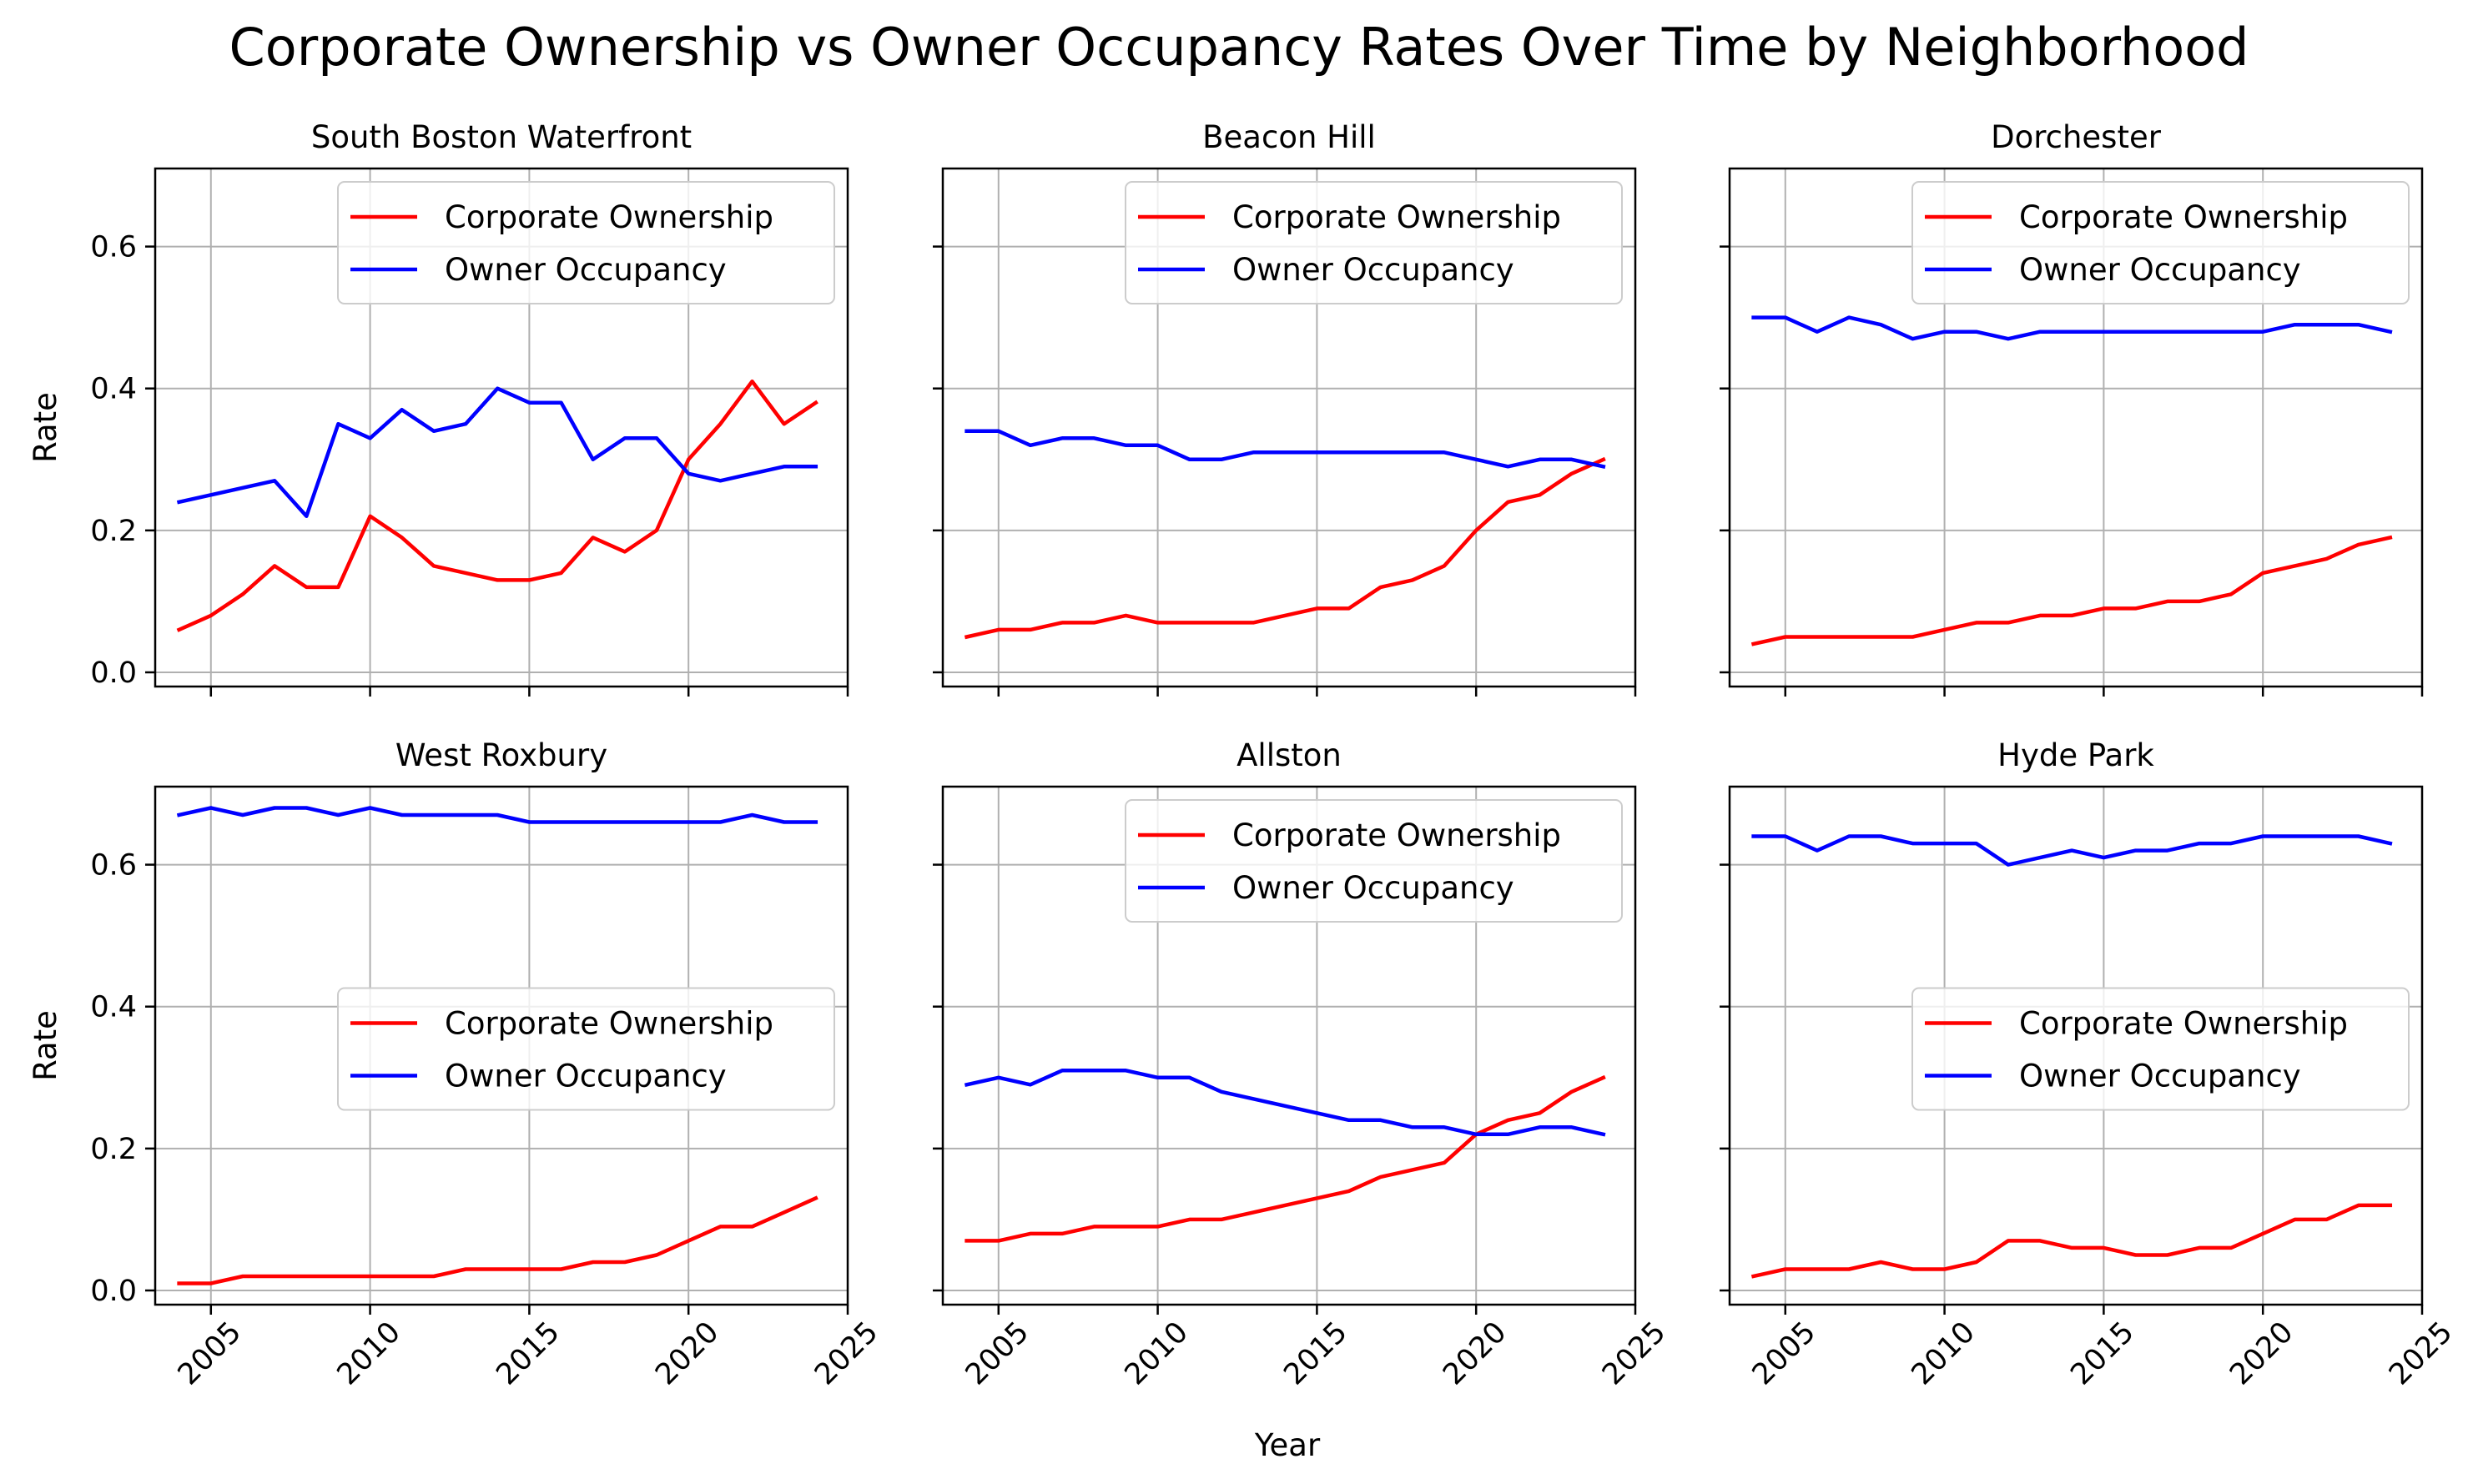 This screenshot has height=1484, width=2478. Describe the element at coordinates (2077, 137) in the screenshot. I see `subplot-title: Dorchester` at that location.